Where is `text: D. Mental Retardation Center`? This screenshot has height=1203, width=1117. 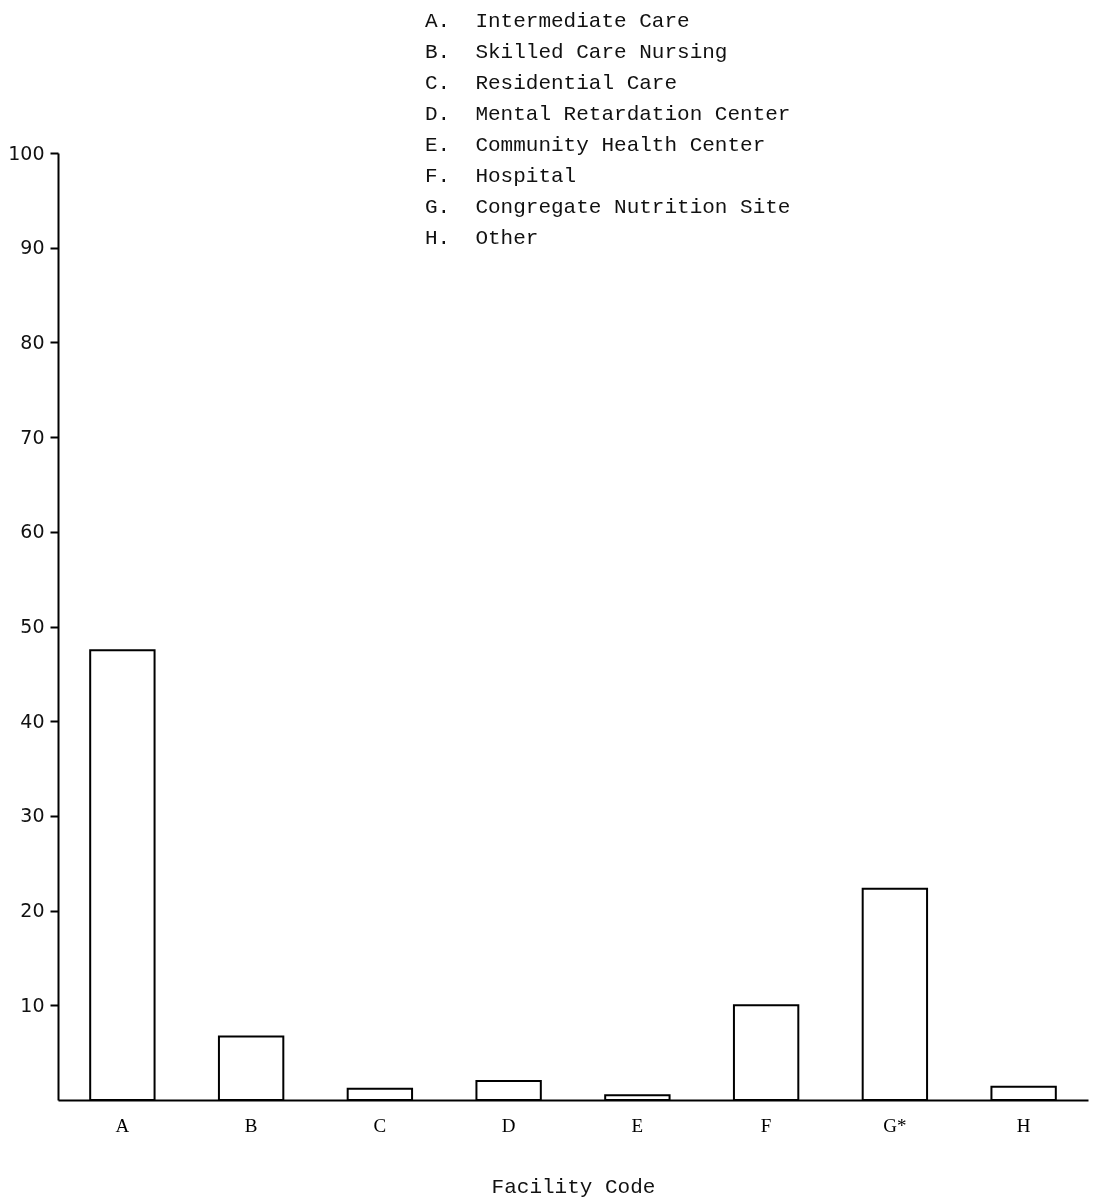
text: D. Mental Retardation Center is located at coordinates (608, 115).